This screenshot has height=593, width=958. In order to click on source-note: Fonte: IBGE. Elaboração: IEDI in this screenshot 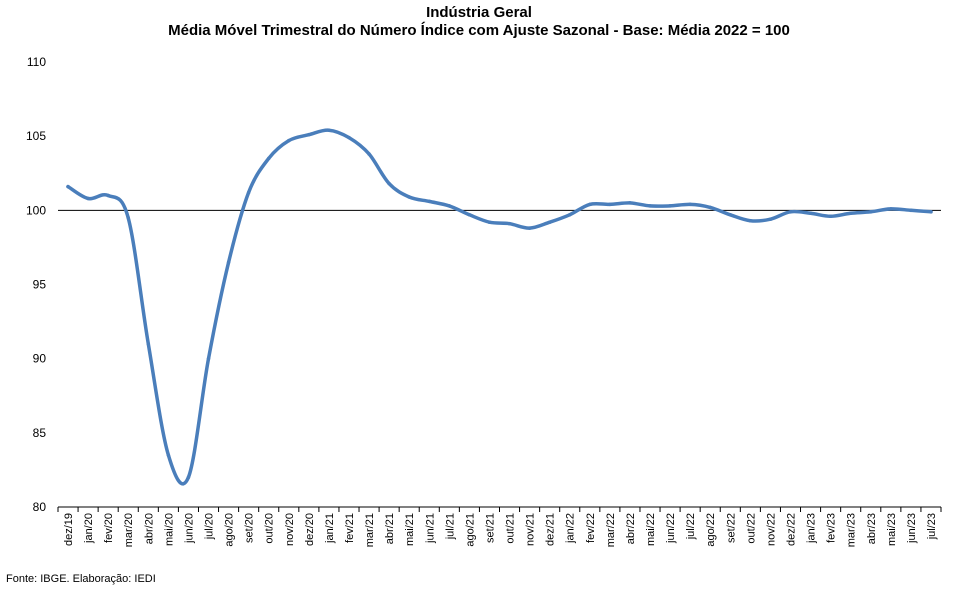, I will do `click(81, 579)`.